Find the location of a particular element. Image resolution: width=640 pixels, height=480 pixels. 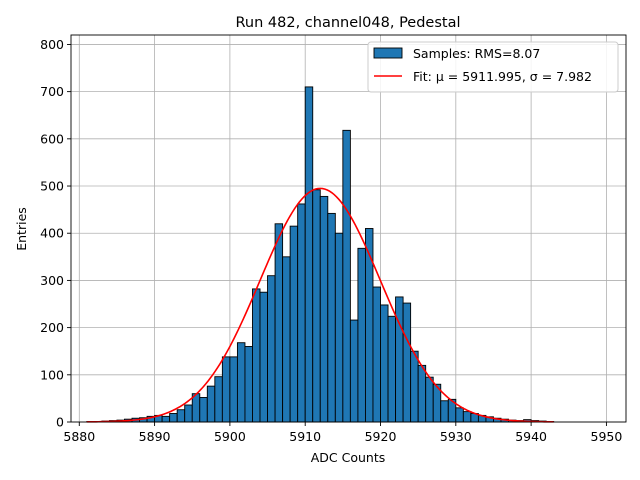

legend-box is located at coordinates (493, 67).